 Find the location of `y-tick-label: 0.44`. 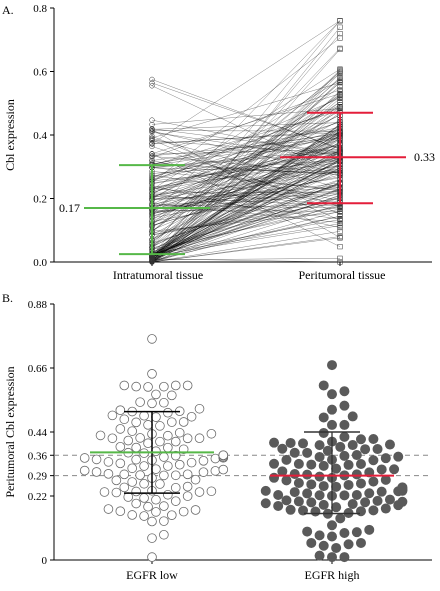

y-tick-label: 0.44 is located at coordinates (38, 433).